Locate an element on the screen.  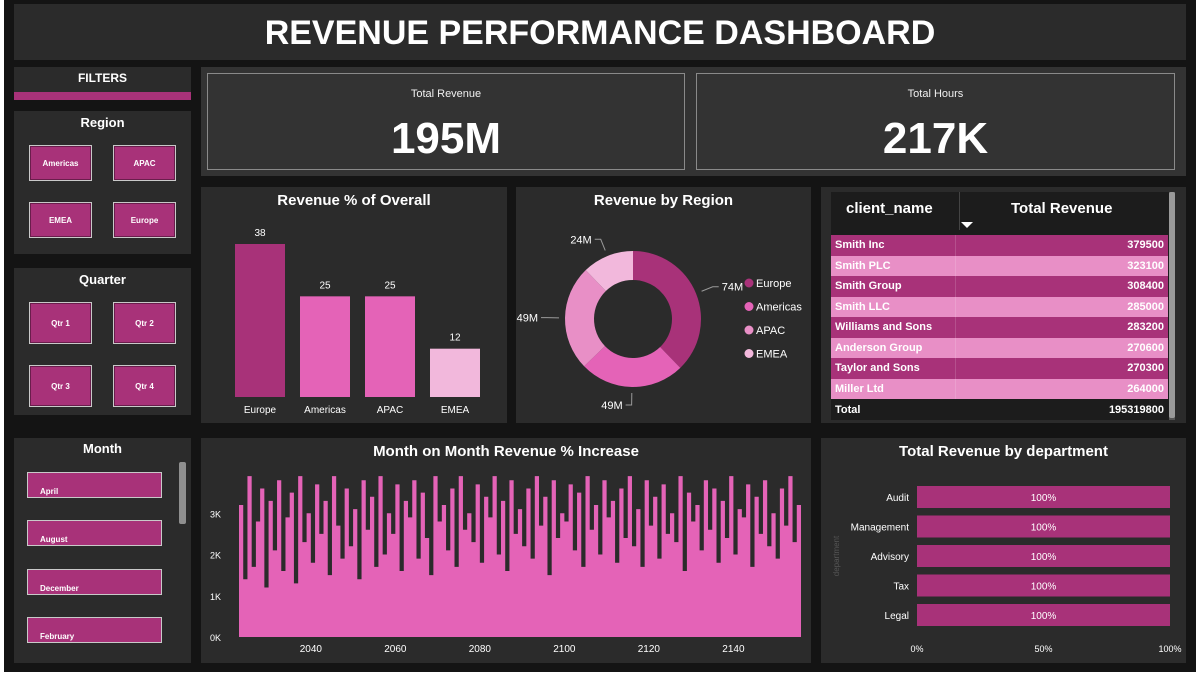
table-scrollbar-thumb is located at coordinates (1172, 305).